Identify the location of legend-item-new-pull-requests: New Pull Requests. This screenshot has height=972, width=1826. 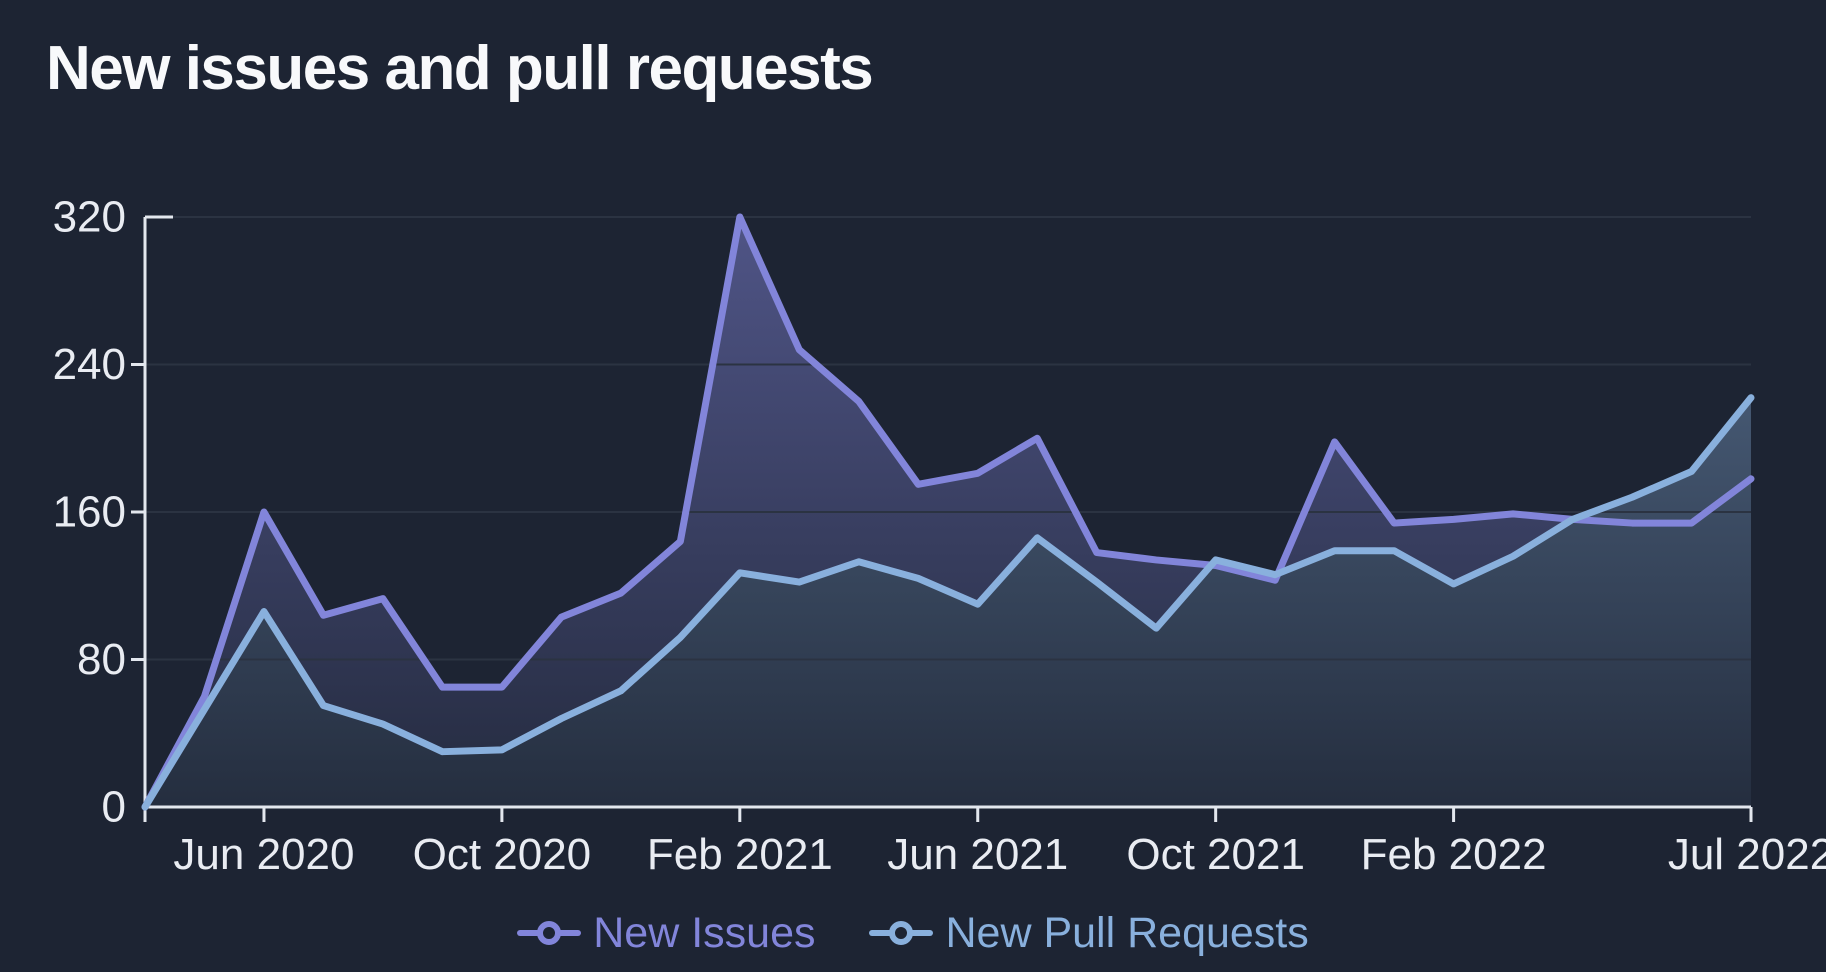
(1089, 932).